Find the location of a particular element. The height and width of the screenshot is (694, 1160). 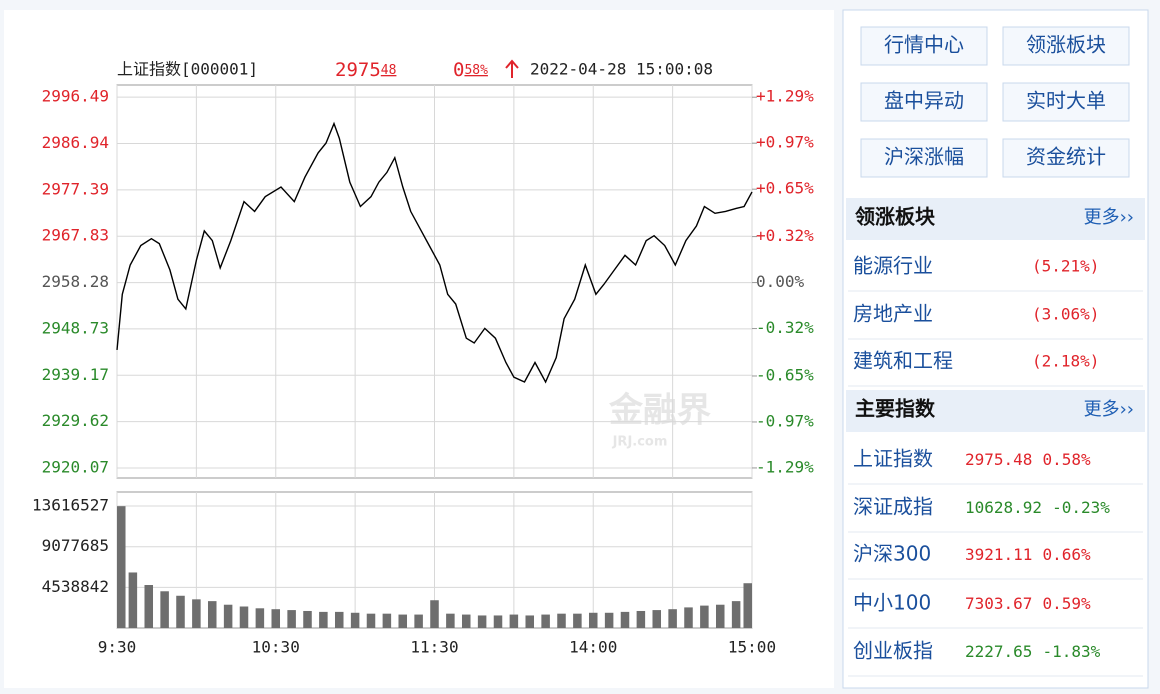

row-name: 建筑和工程 is located at coordinates (903, 361).